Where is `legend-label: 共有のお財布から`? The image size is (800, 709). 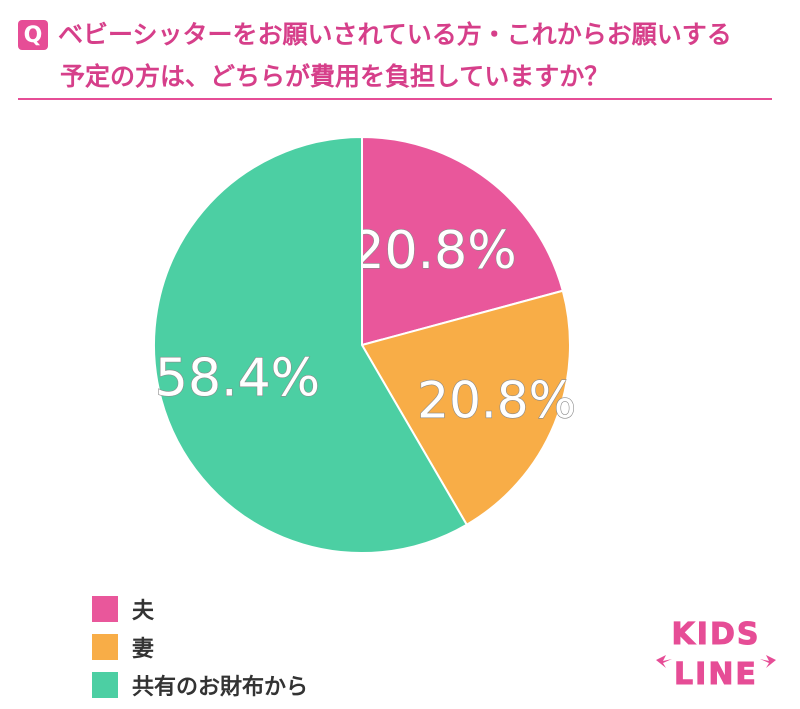
legend-label: 共有のお財布から is located at coordinates (220, 687).